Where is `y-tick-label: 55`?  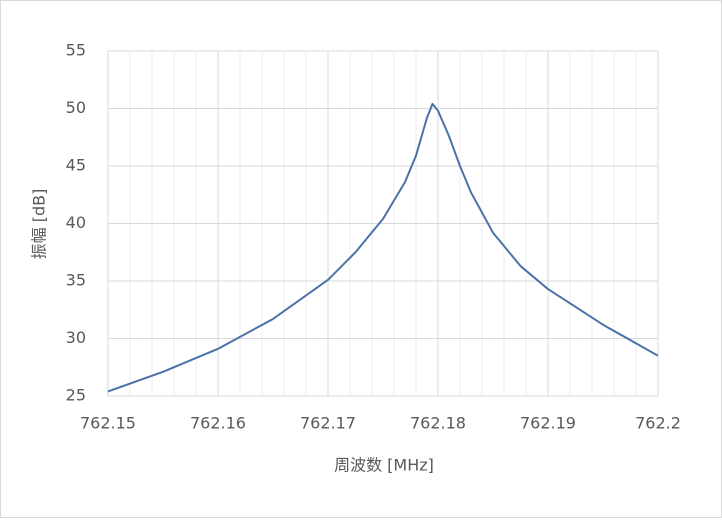
y-tick-label: 55 is located at coordinates (76, 50).